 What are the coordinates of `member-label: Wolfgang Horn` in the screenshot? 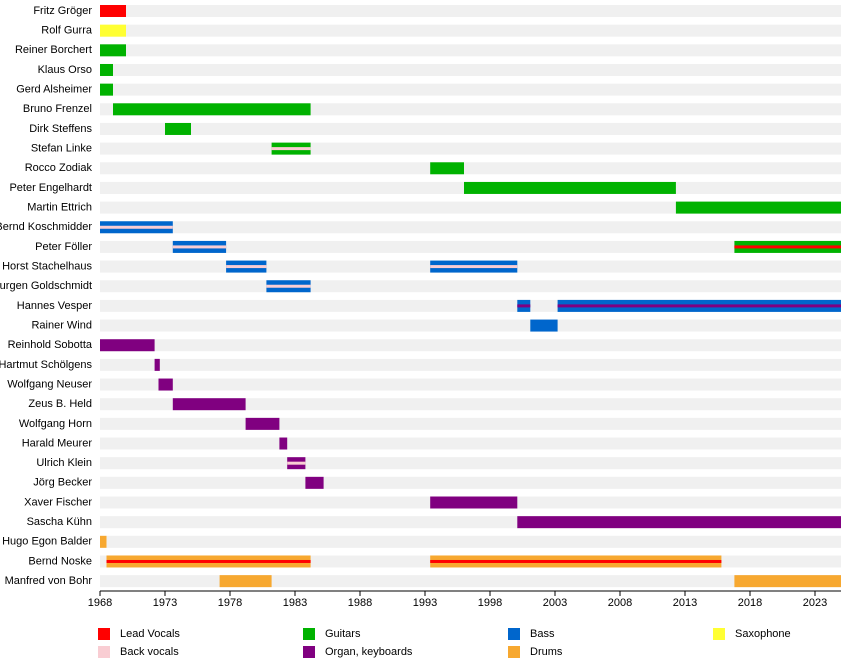 It's located at (55, 424).